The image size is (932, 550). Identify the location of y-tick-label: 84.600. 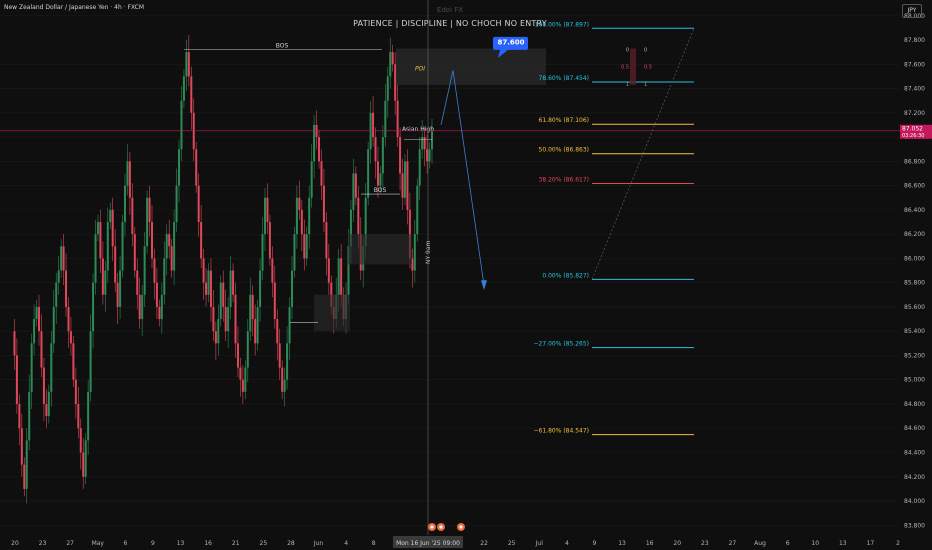
(914, 428).